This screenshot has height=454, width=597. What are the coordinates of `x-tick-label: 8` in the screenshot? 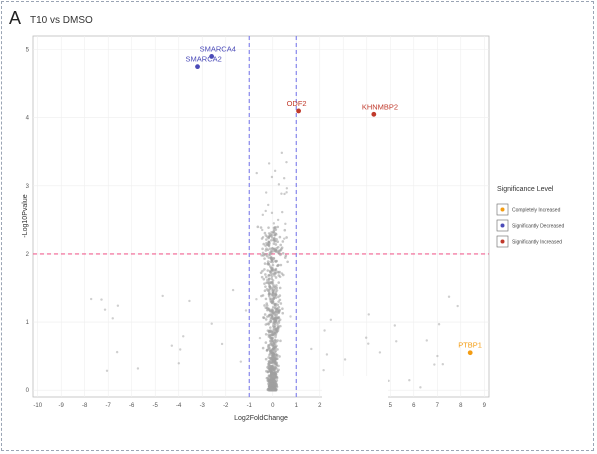 It's located at (461, 406).